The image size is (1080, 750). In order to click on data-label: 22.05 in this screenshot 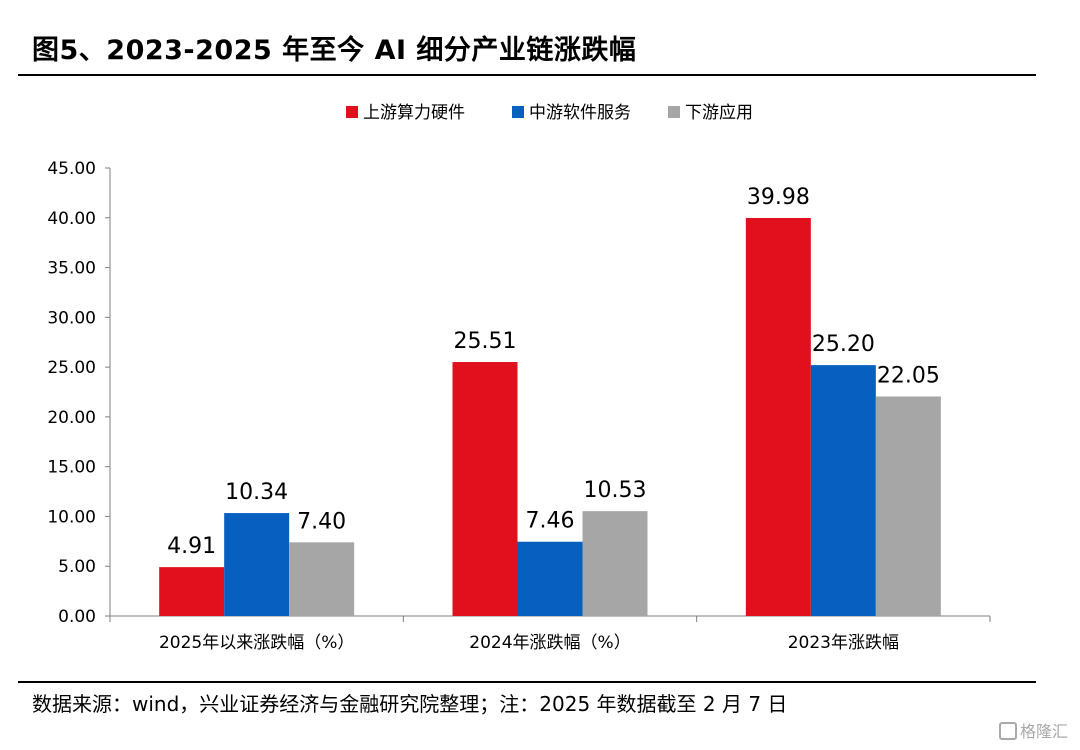, I will do `click(908, 375)`.